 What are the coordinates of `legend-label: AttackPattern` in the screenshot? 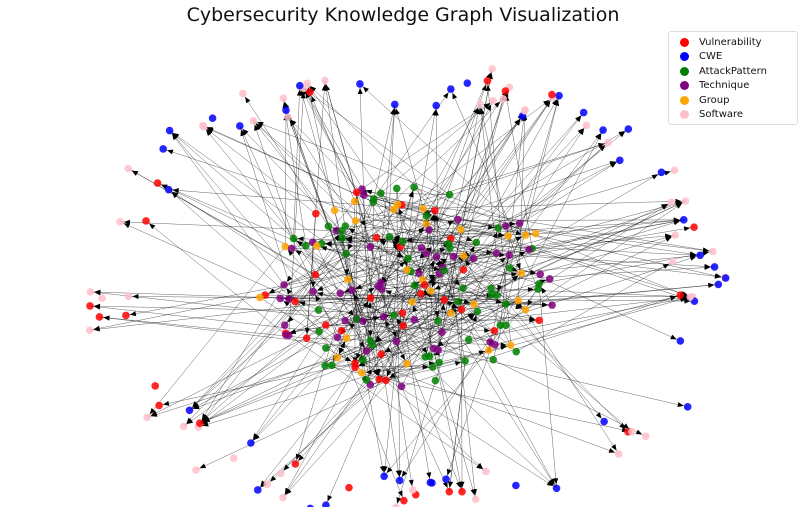 It's located at (733, 71).